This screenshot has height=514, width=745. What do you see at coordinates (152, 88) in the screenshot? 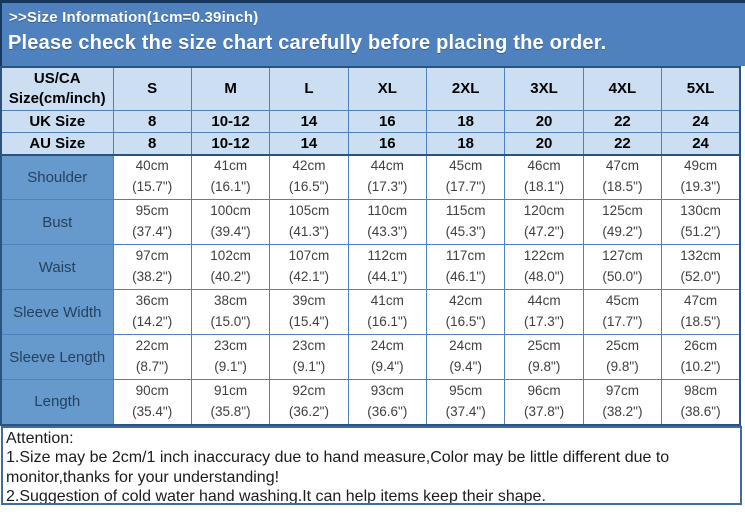
I see `size-col-header-s: S` at bounding box center [152, 88].